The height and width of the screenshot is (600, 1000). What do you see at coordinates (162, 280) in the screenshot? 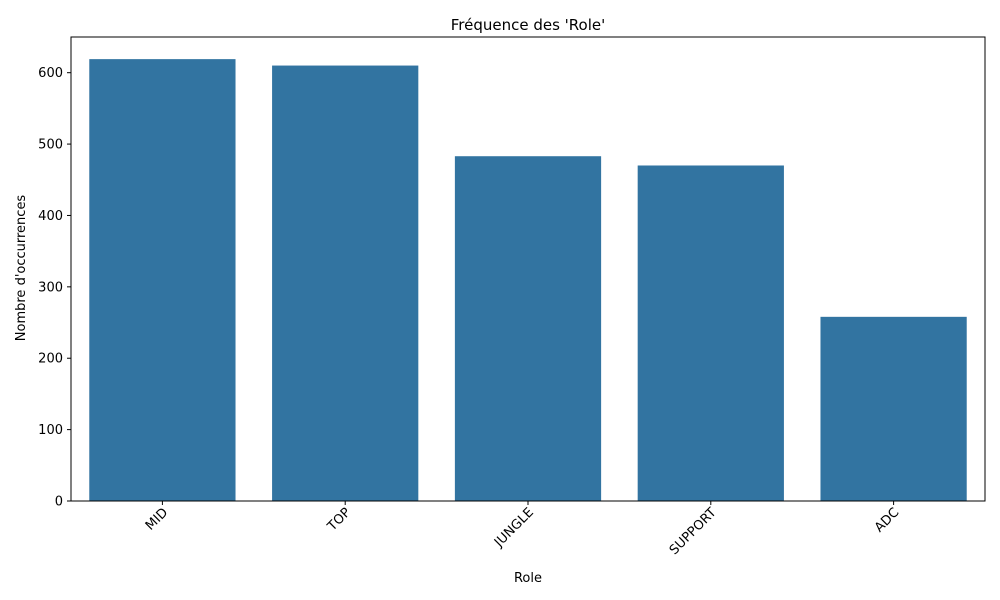
I see `bar-mid` at bounding box center [162, 280].